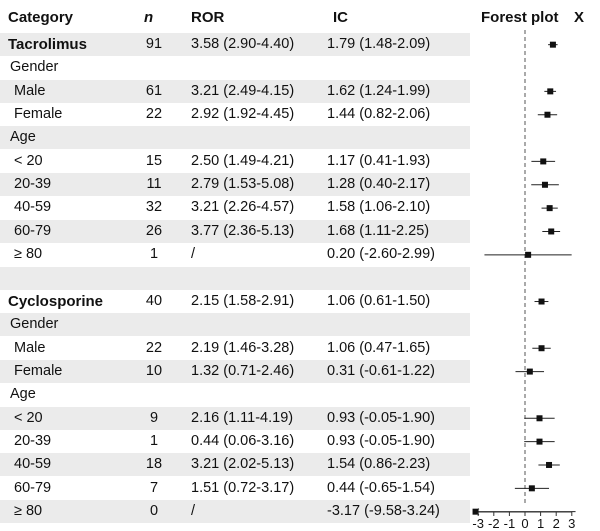 This screenshot has width=600, height=531. I want to click on table-row: 40-59 18 3.21 (2.02-5.13) 1.54 (0.86-2.23), so click(235, 465).